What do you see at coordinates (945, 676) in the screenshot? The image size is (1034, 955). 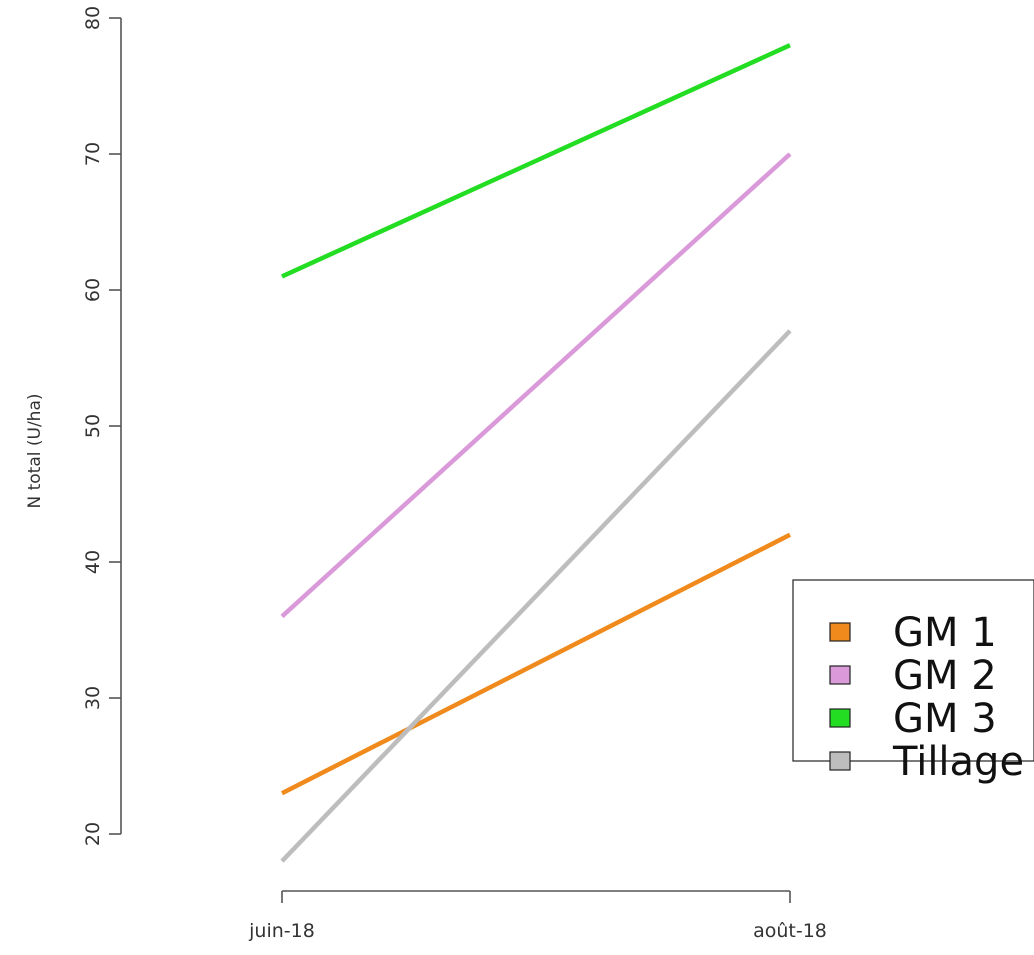 I see `legend-label: GM 2` at bounding box center [945, 676].